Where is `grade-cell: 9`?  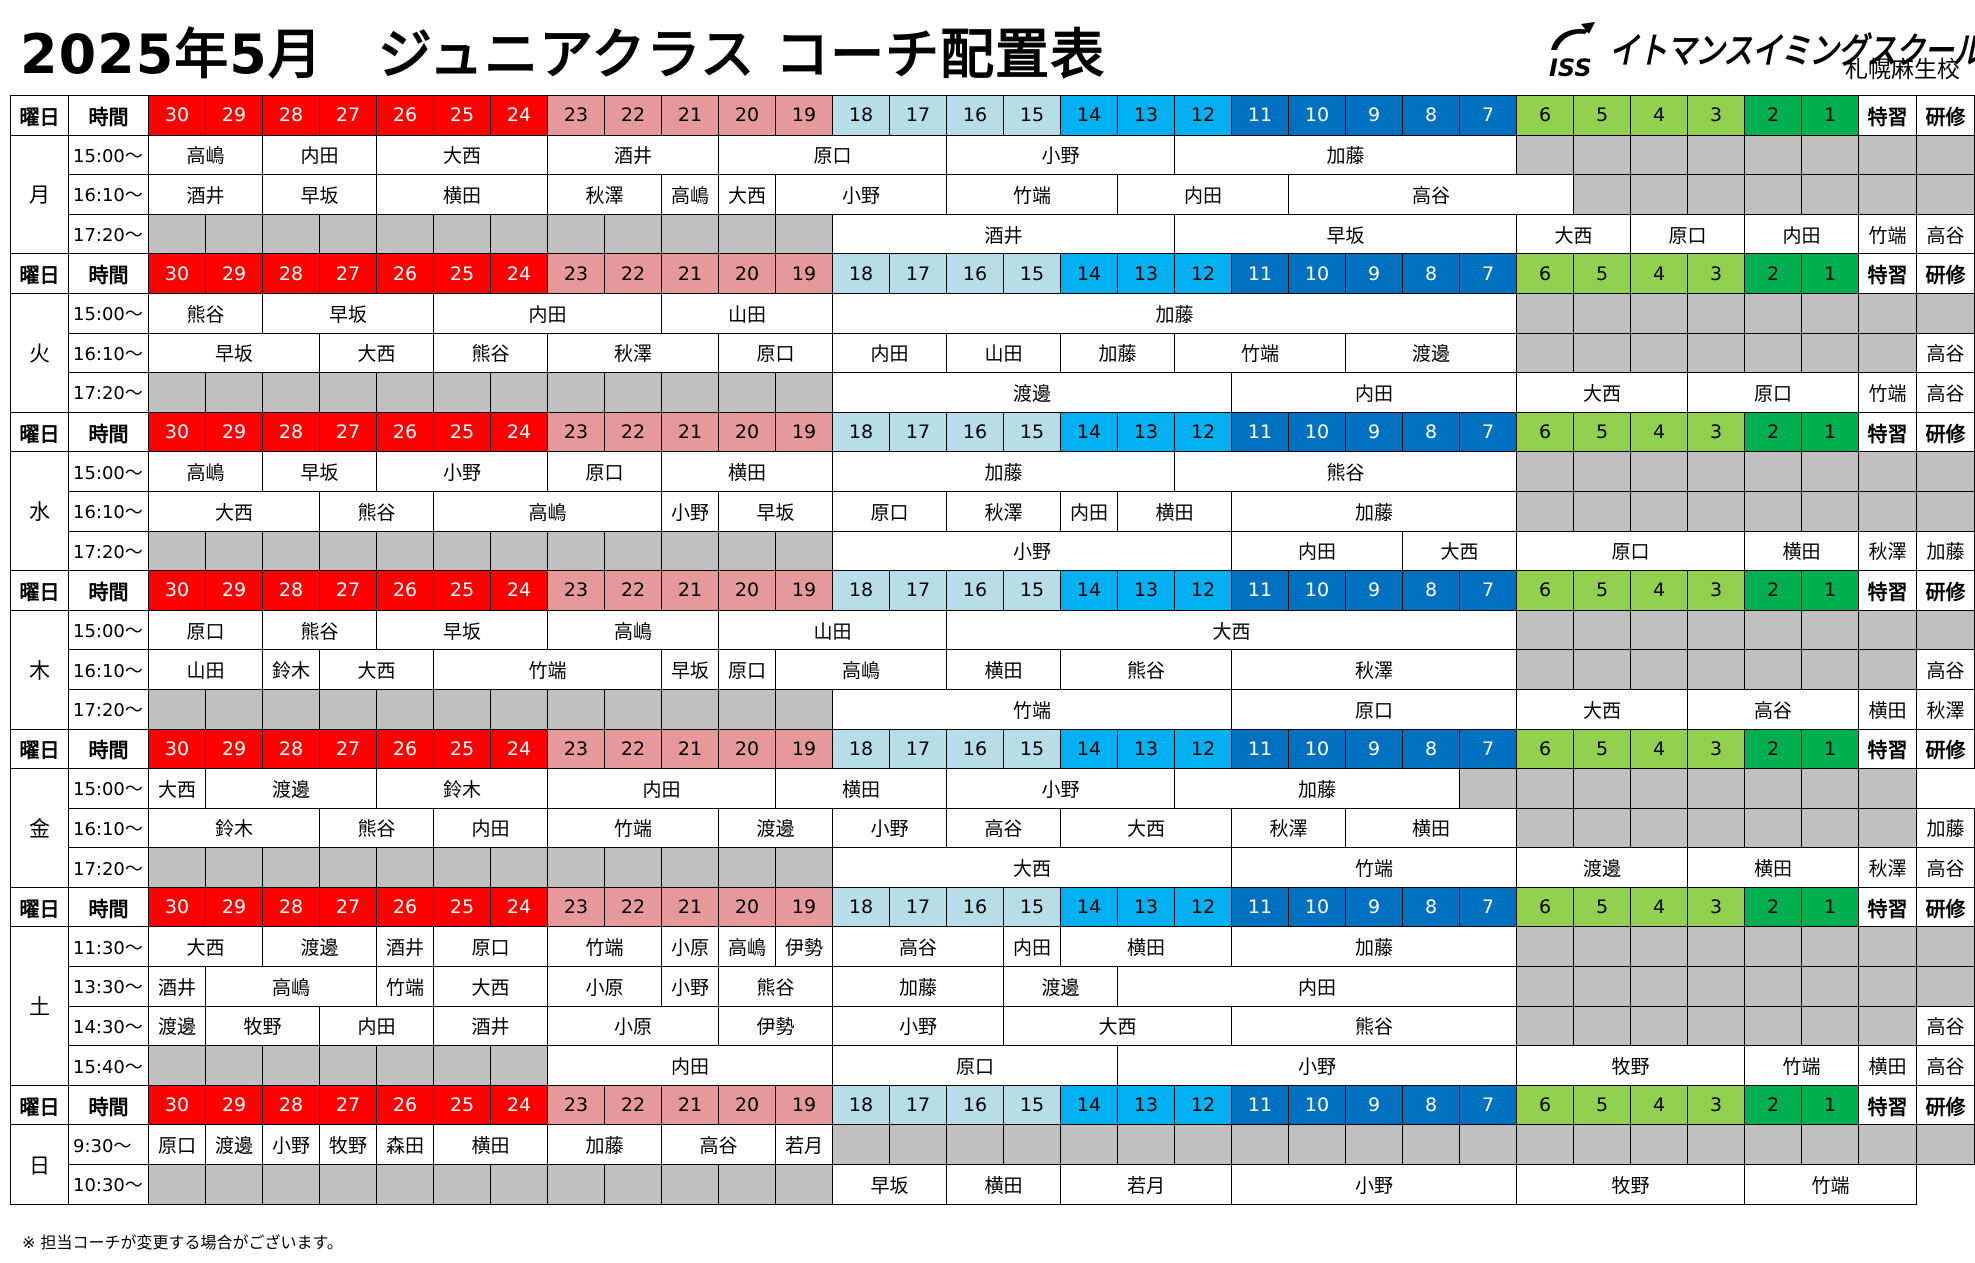
grade-cell: 9 is located at coordinates (1374, 115).